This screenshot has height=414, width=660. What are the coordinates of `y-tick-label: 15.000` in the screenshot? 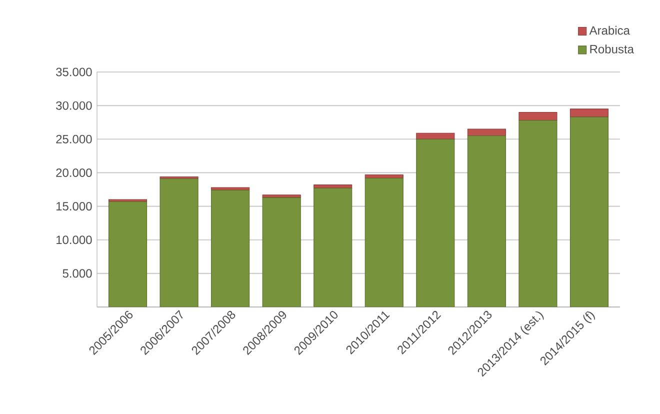 It's located at (74, 206).